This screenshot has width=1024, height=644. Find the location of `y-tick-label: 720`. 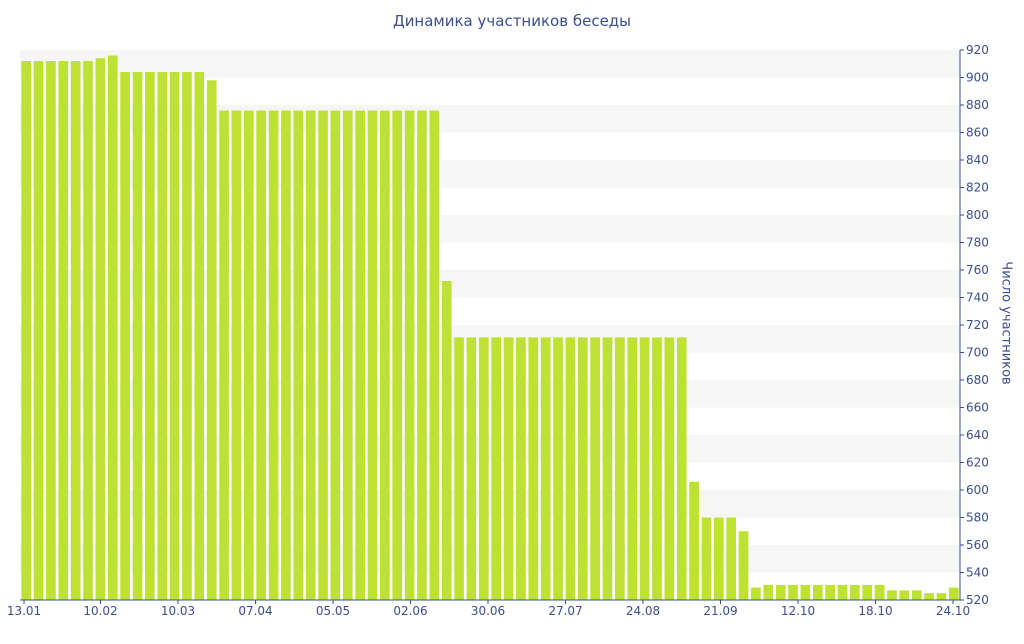

y-tick-label: 720 is located at coordinates (977, 325).